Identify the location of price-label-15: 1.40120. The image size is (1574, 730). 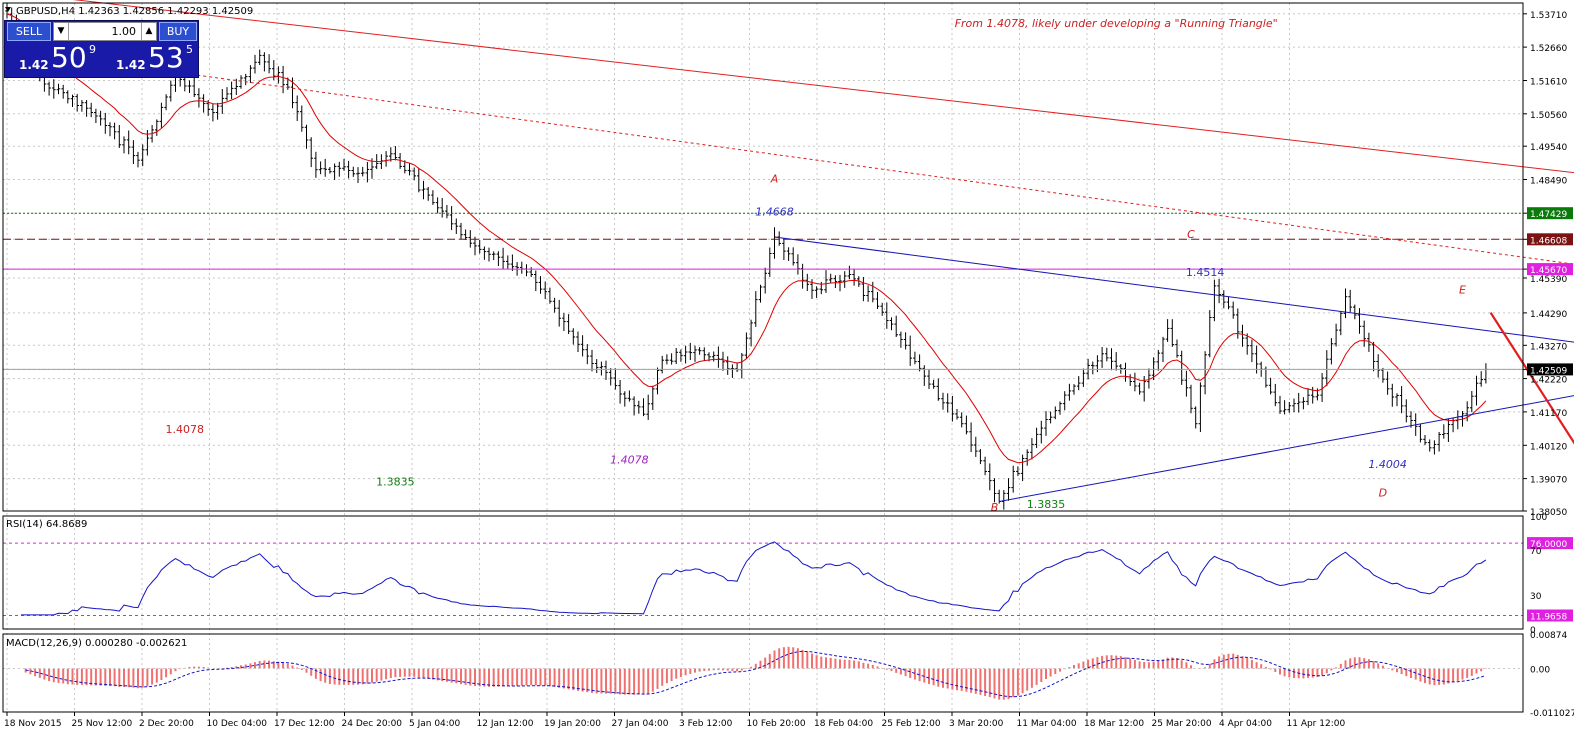
(1548, 447).